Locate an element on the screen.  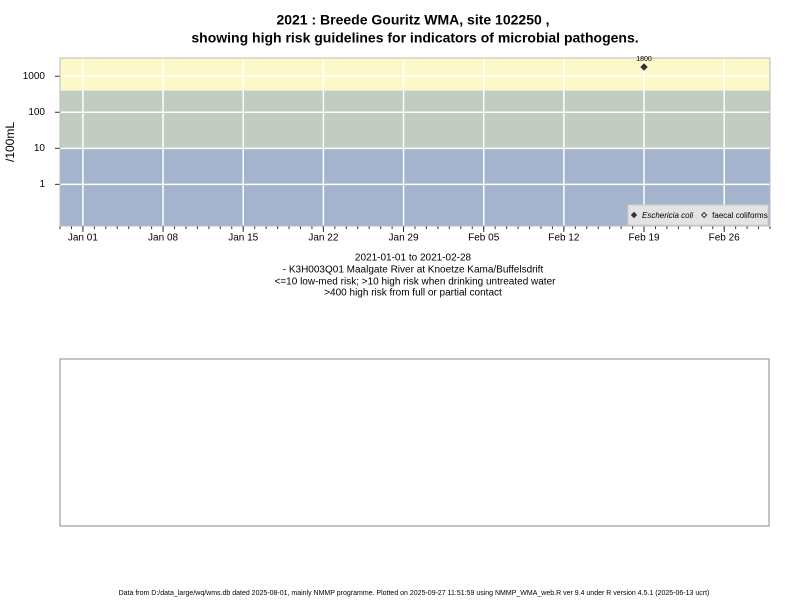
data-label: 1800 is located at coordinates (644, 59).